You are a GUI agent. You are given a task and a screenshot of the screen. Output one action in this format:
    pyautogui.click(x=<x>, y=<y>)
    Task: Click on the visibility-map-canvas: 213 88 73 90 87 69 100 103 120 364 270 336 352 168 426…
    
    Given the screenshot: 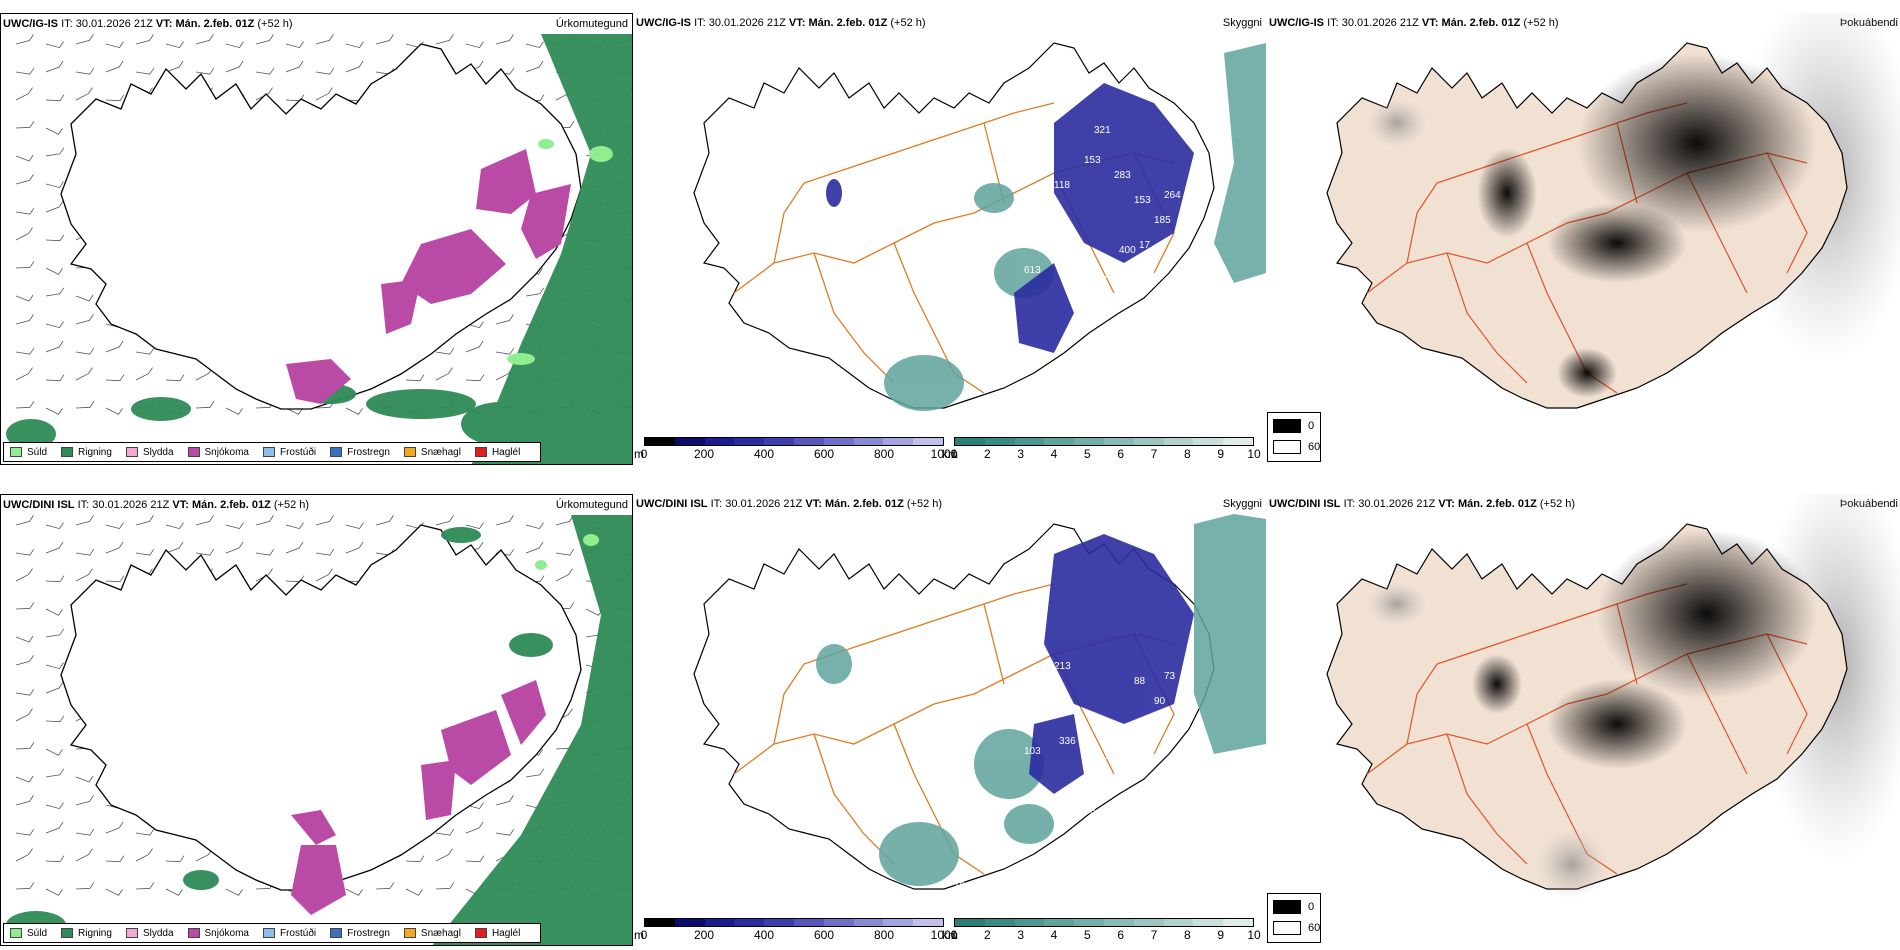 What is the action you would take?
    pyautogui.click(x=979, y=715)
    